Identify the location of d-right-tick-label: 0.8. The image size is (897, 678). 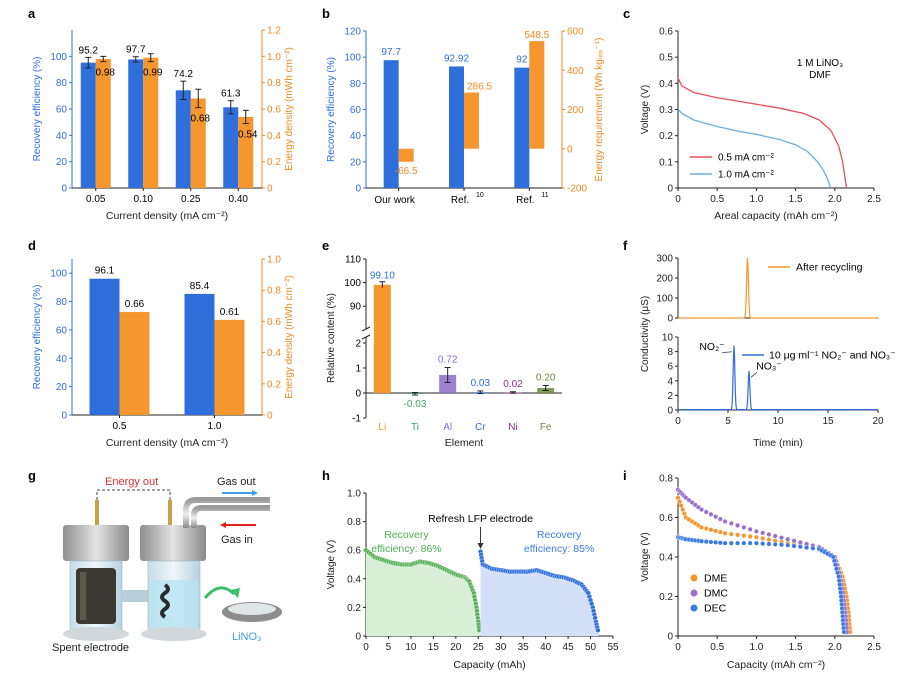
(274, 291).